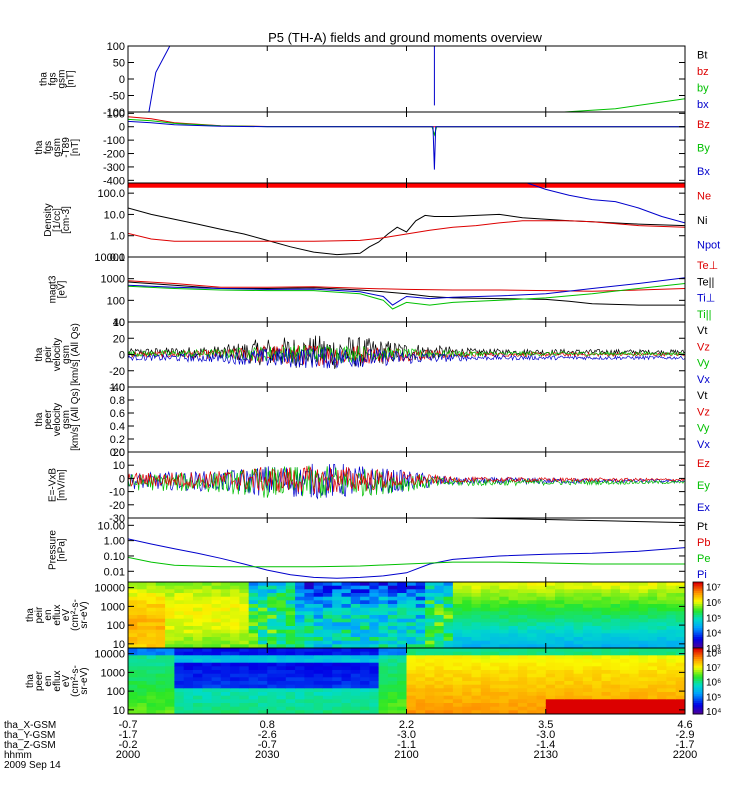 The image size is (750, 800). Describe the element at coordinates (84, 614) in the screenshot. I see `y-axis-label: sr-eV)` at that location.